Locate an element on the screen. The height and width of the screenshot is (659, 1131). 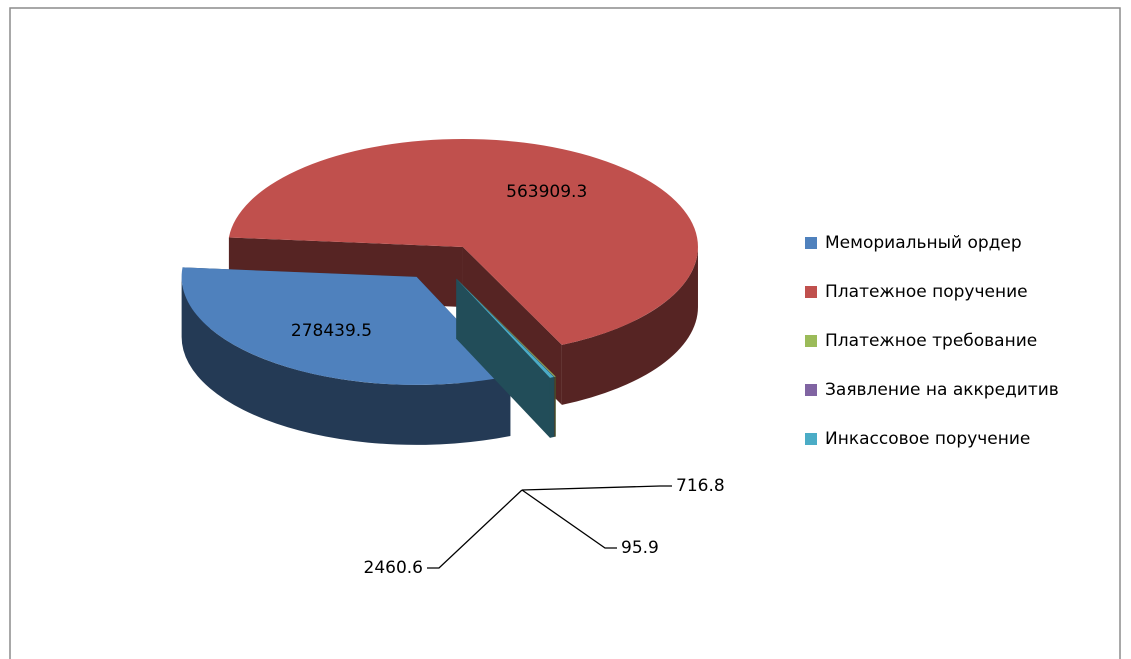
data-label: 95.9 is located at coordinates (640, 548).